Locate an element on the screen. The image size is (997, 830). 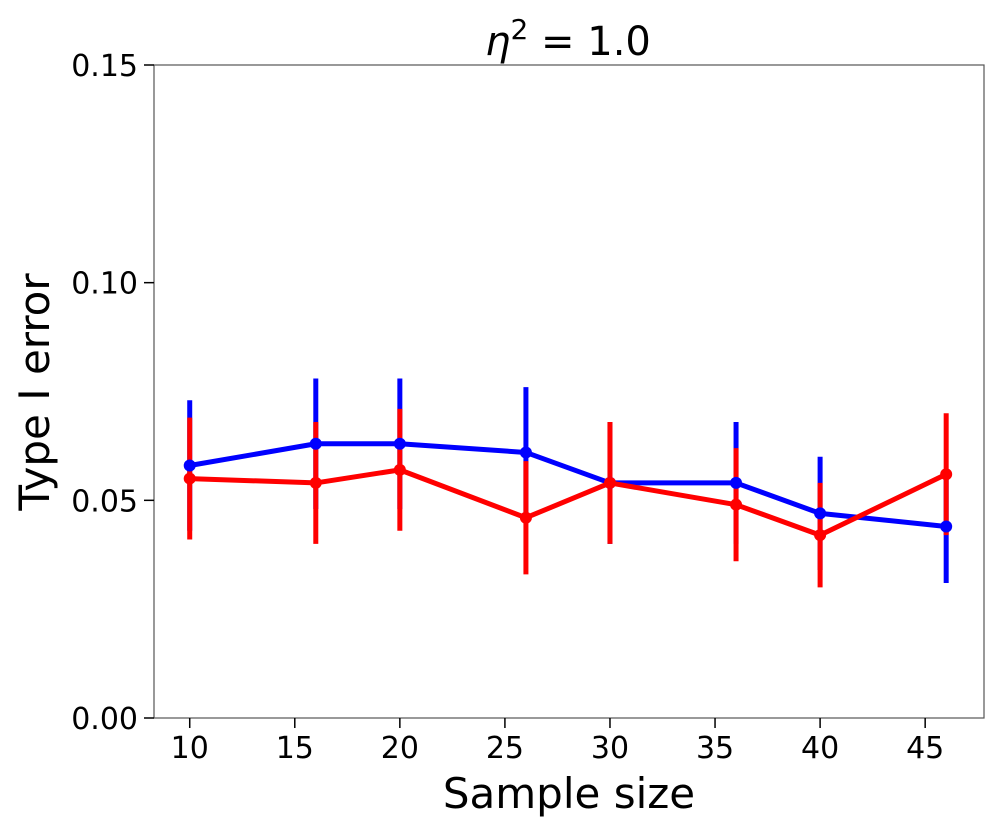
chart-title: η2 = 1.0 is located at coordinates (568, 39).